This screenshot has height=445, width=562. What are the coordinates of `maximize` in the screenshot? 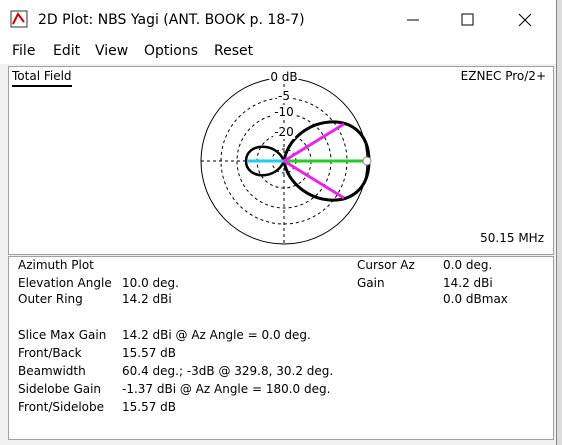 It's located at (467, 19).